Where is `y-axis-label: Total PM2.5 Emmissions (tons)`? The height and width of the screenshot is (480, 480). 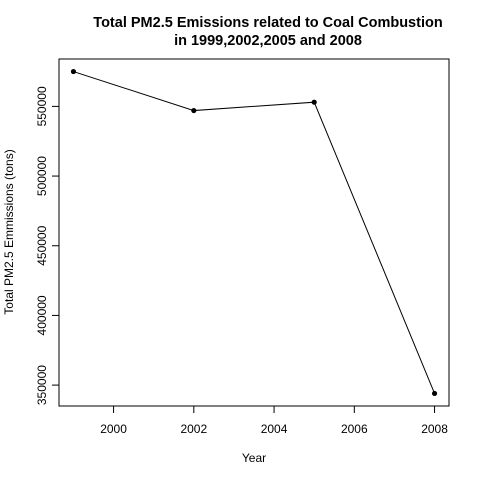 y-axis-label: Total PM2.5 Emmissions (tons) is located at coordinates (9, 231).